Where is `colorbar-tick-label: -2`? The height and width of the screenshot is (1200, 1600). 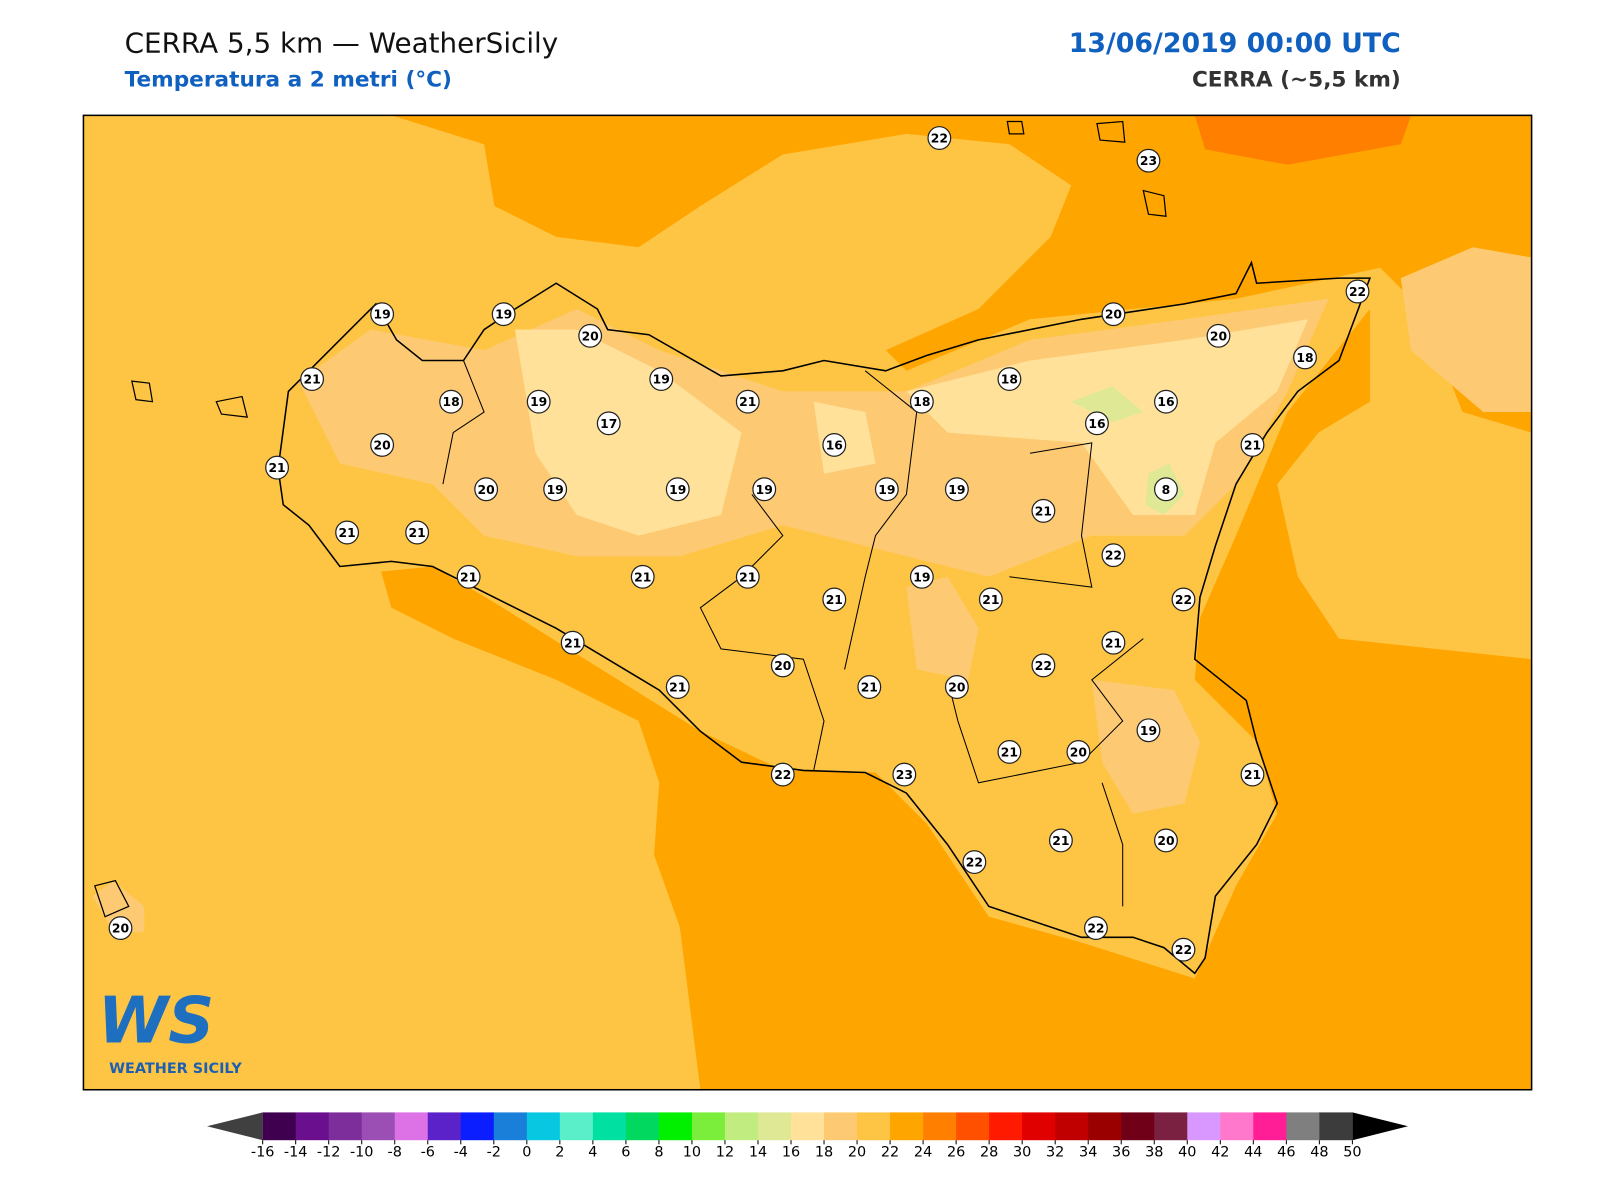 colorbar-tick-label: -2 is located at coordinates (494, 1153).